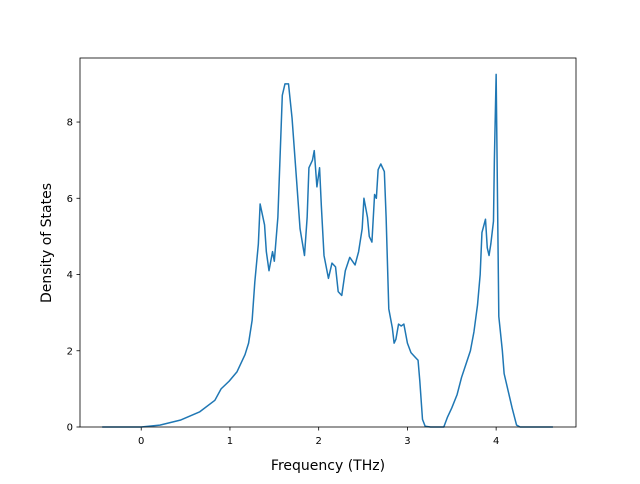 Image resolution: width=640 pixels, height=484 pixels. Describe the element at coordinates (47, 243) in the screenshot. I see `y-axis-label: Density of States` at that location.